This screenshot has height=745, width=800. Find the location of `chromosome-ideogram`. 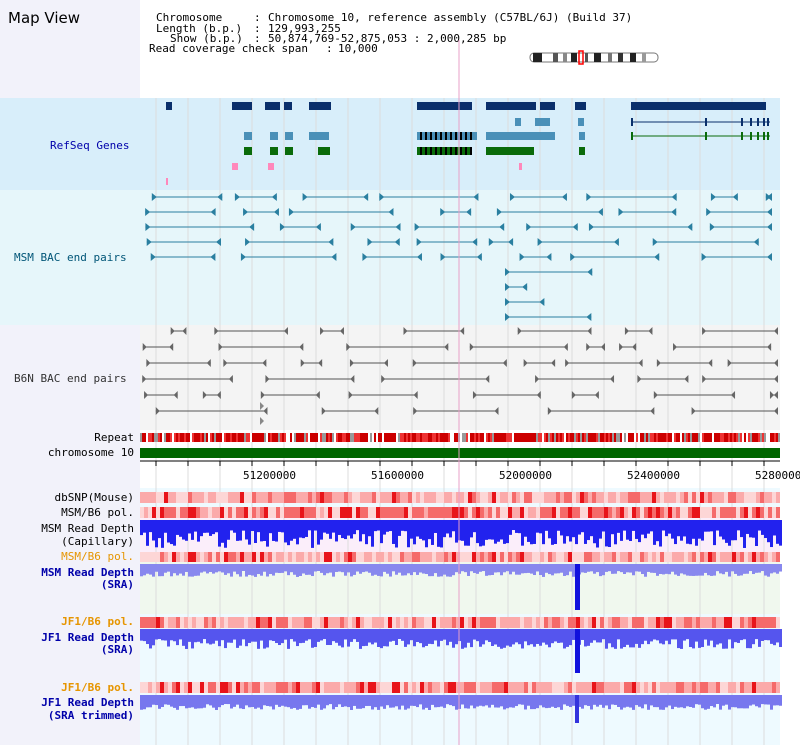

chromosome-ideogram is located at coordinates (594, 57).